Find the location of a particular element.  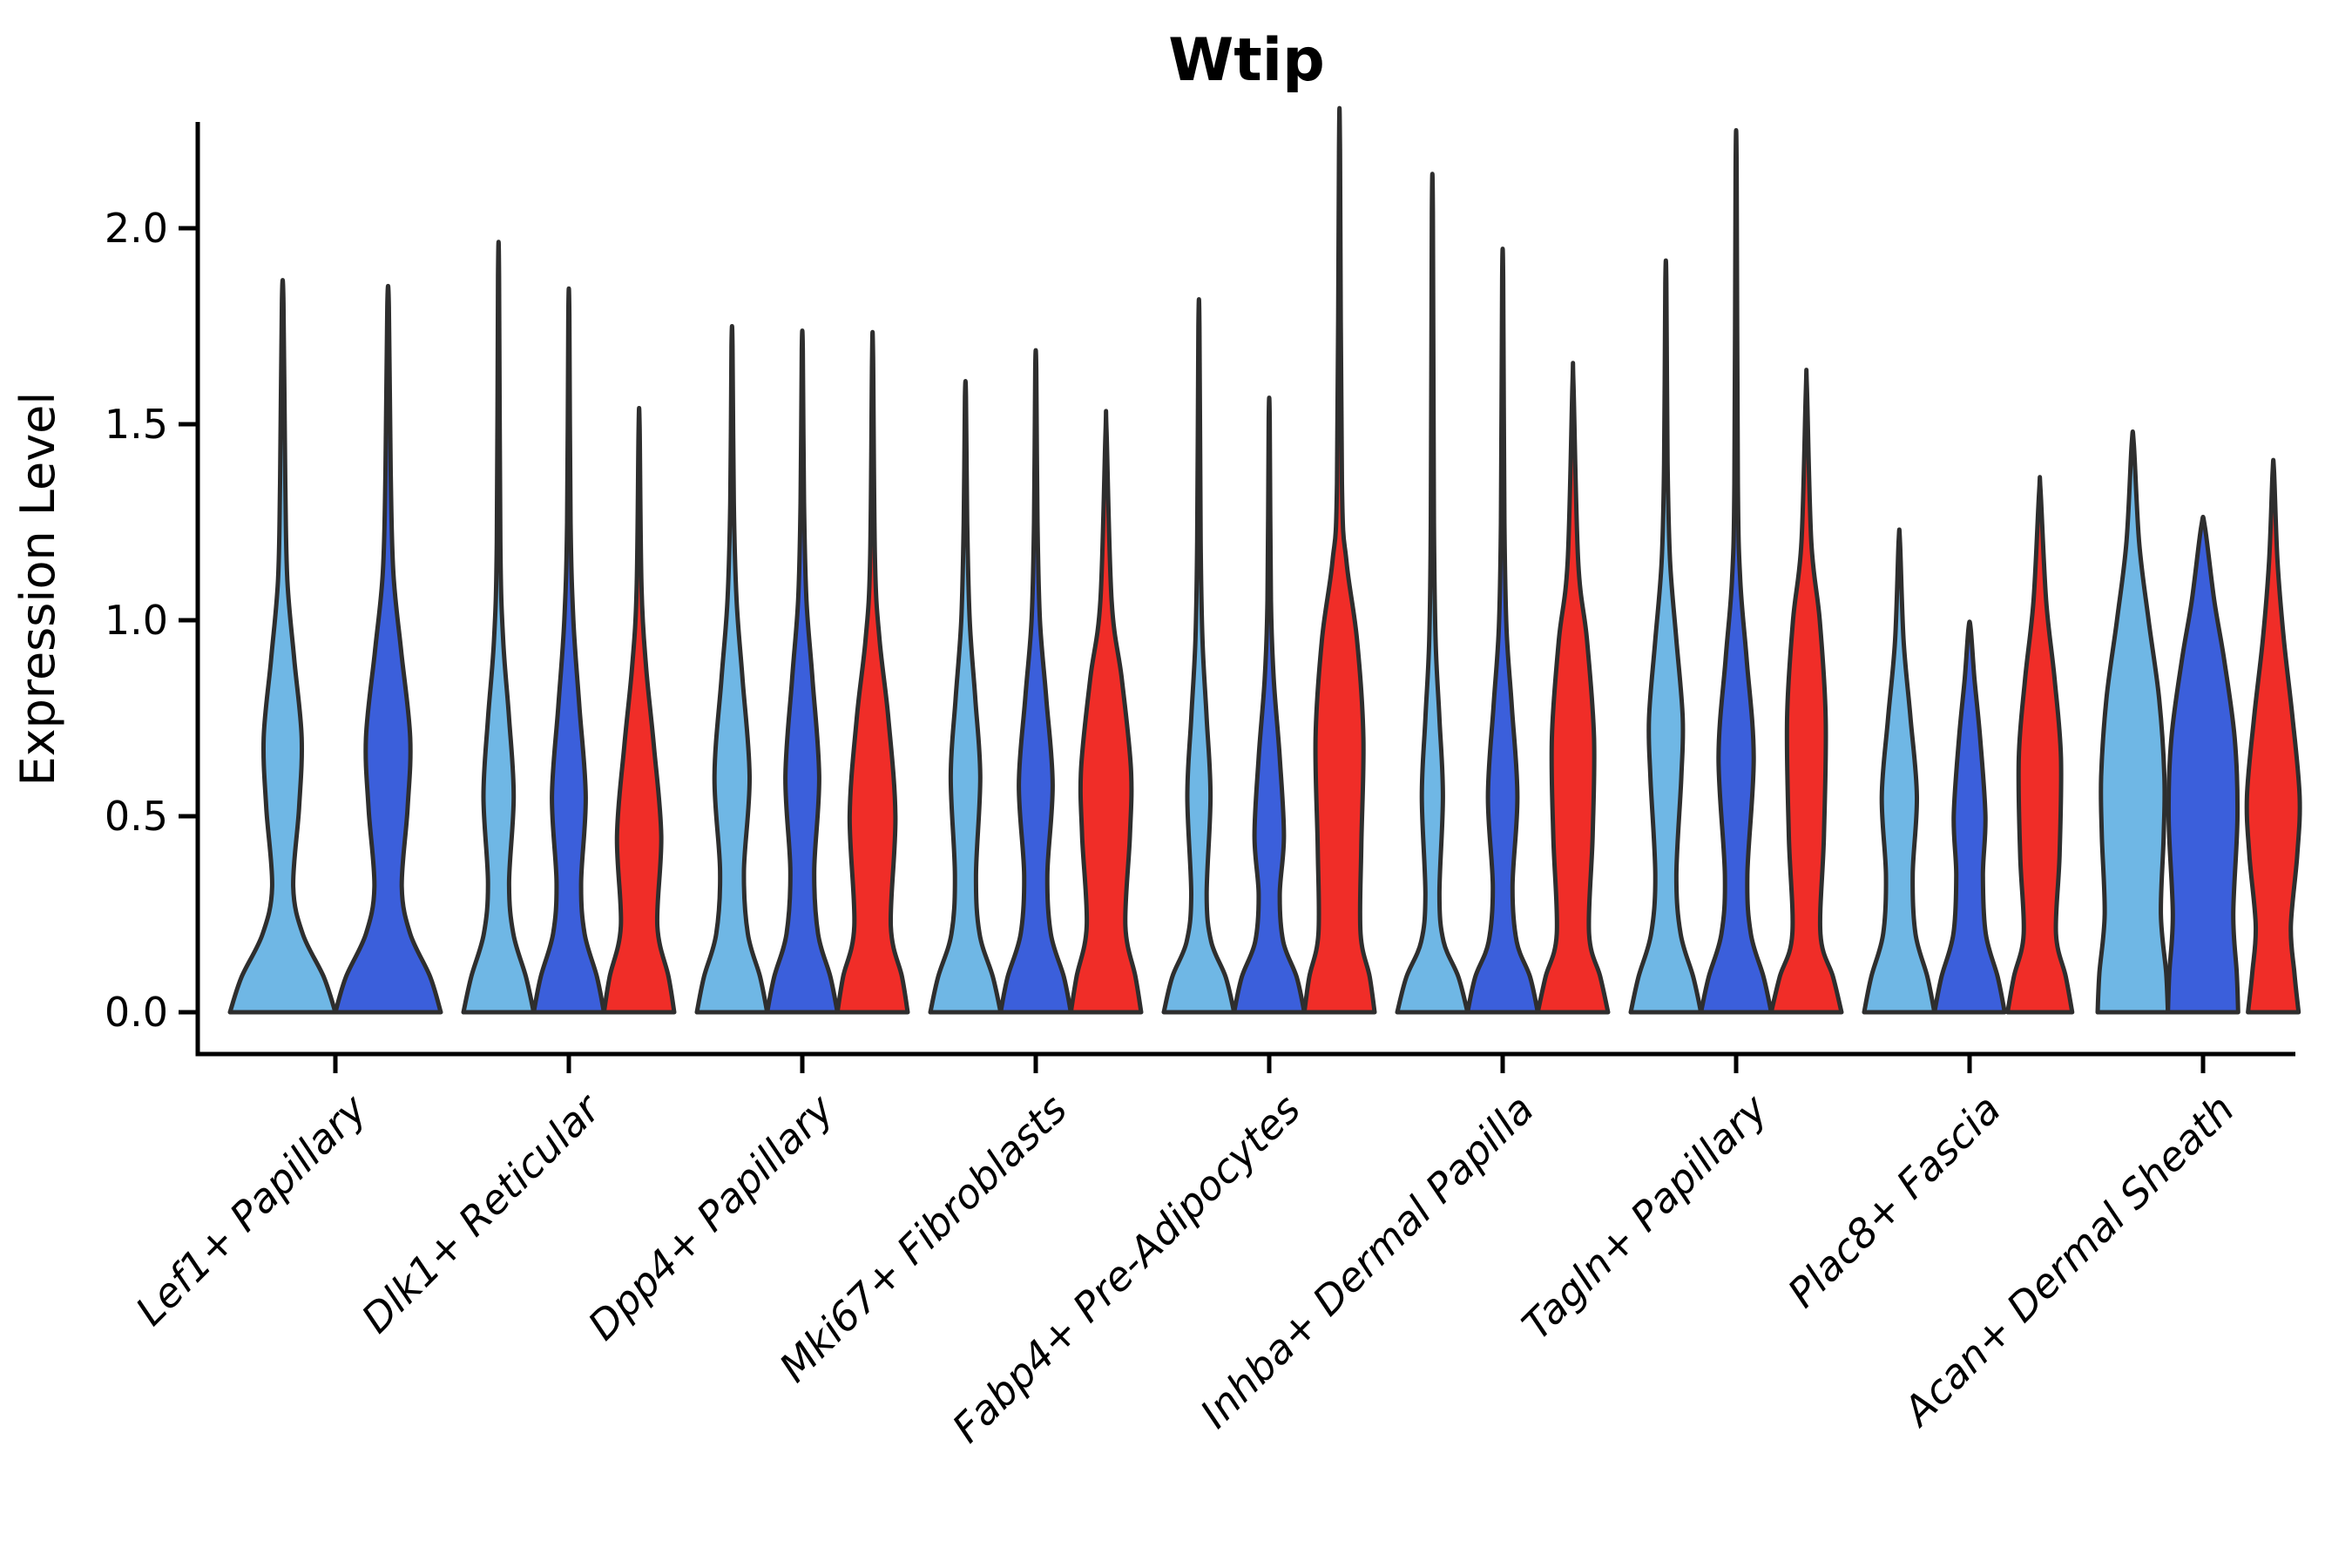

violin-dpp4-papillary-dark_blue is located at coordinates (802, 672).